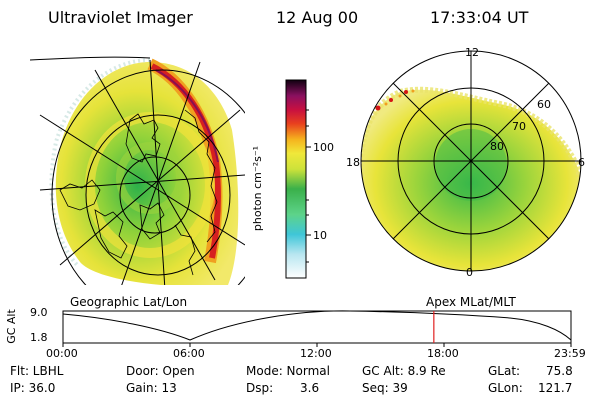  What do you see at coordinates (62, 353) in the screenshot?
I see `timeline-xtick-0: 00:00` at bounding box center [62, 353].